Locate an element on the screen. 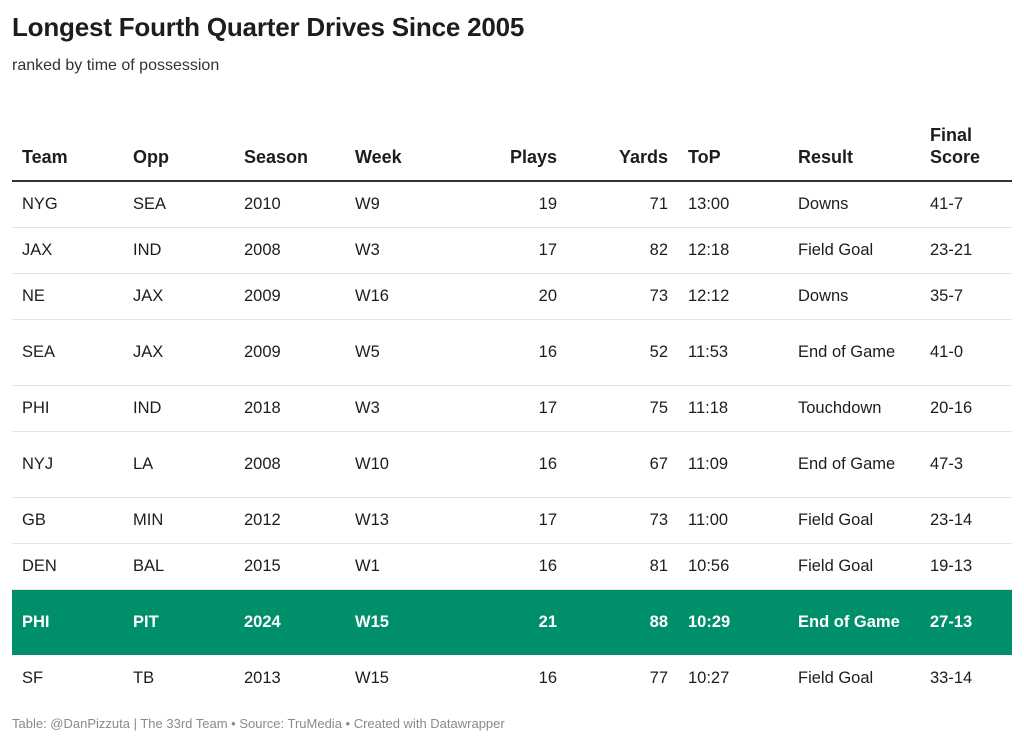 This screenshot has height=744, width=1024. cell-team: SEA is located at coordinates (67, 352).